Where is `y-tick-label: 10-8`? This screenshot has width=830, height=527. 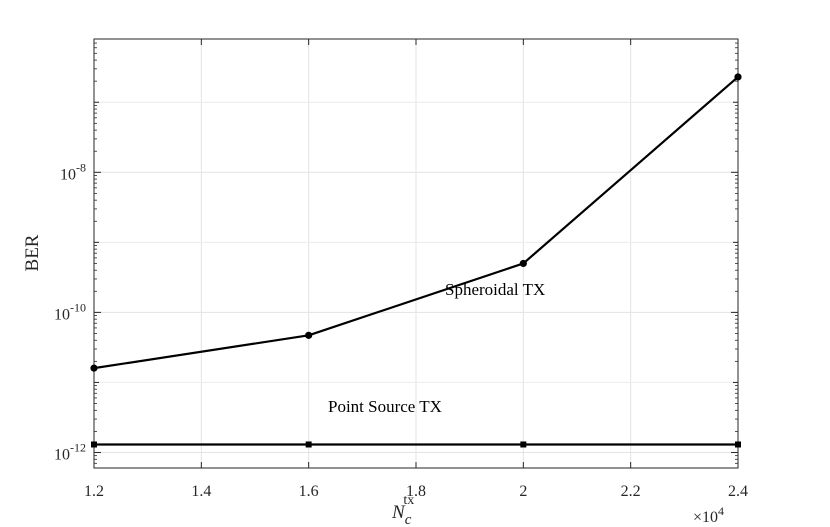 y-tick-label: 10-8 is located at coordinates (73, 171).